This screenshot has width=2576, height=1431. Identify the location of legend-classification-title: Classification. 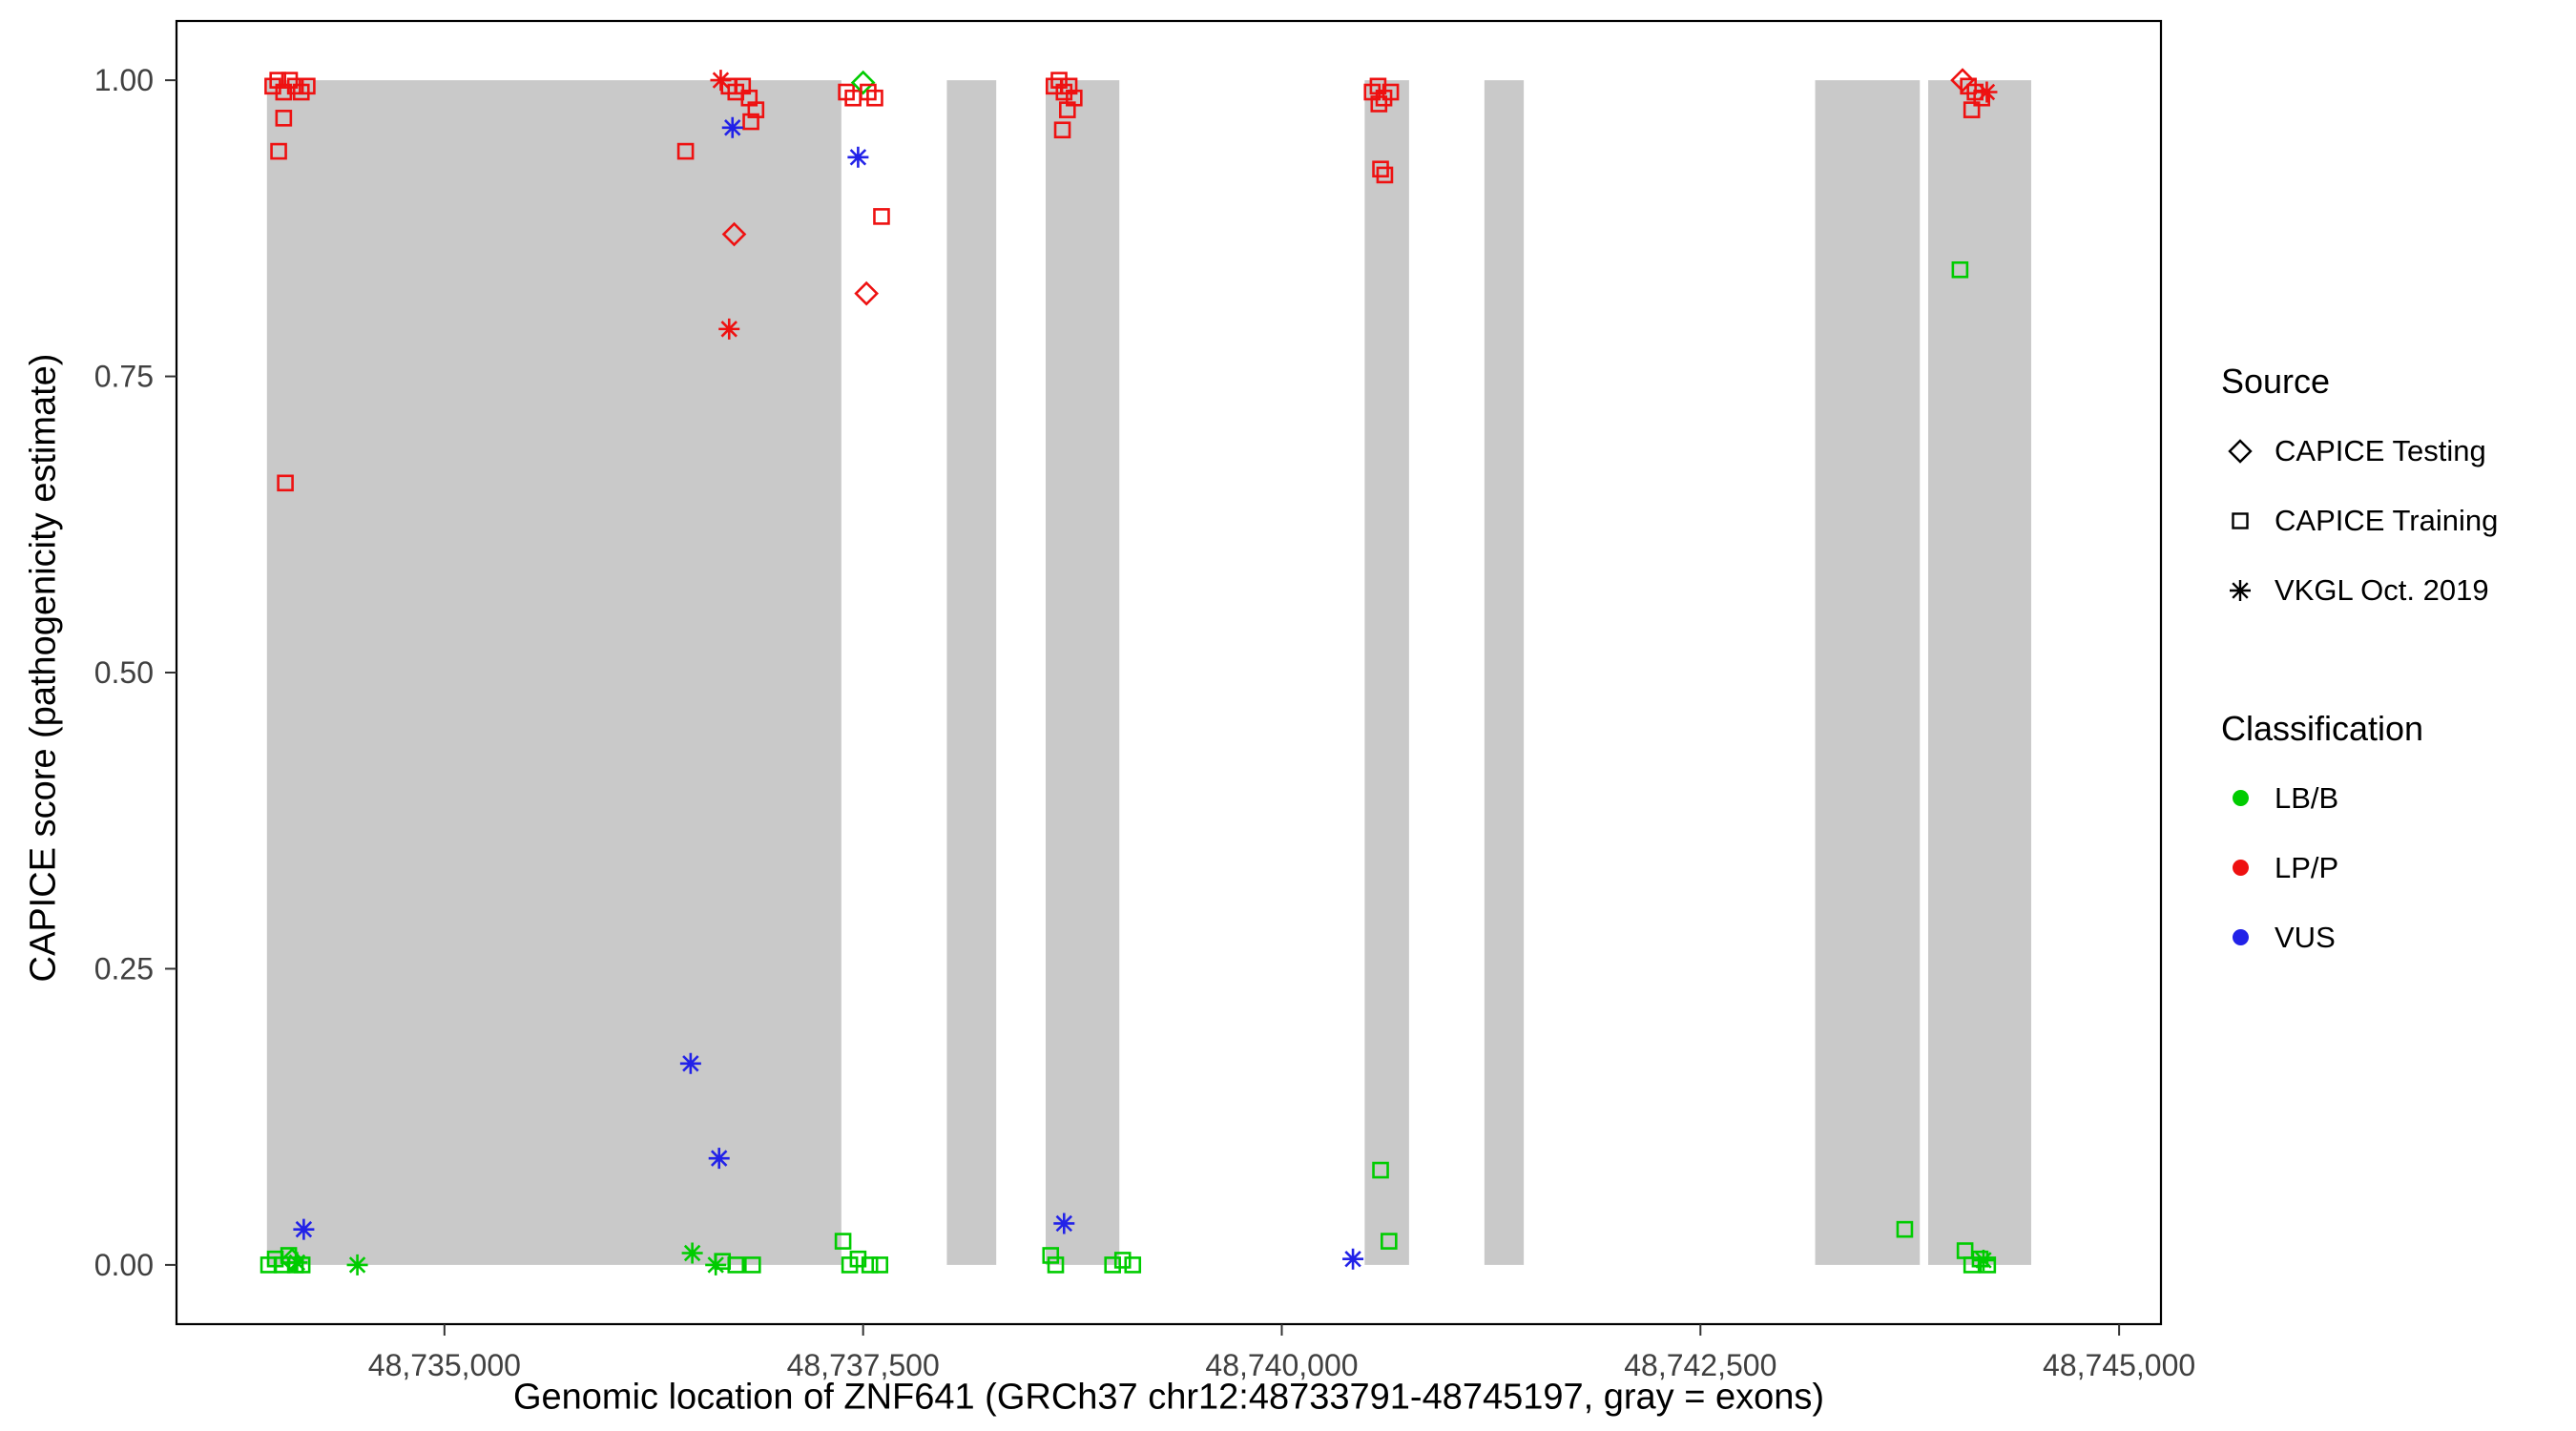
(2322, 728).